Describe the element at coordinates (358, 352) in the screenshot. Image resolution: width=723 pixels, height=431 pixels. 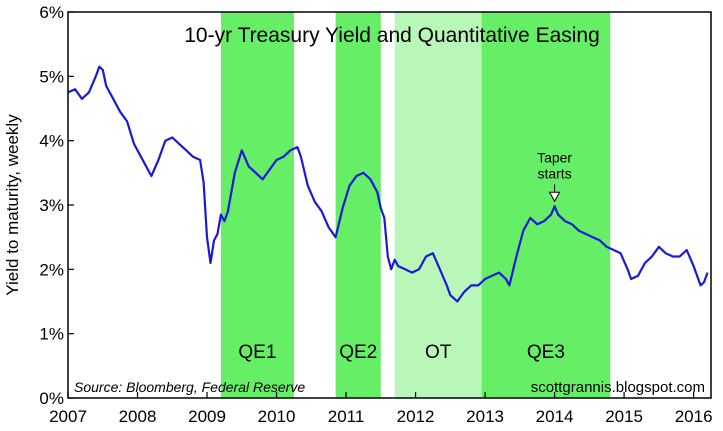
I see `period-label-qe2: QE2` at that location.